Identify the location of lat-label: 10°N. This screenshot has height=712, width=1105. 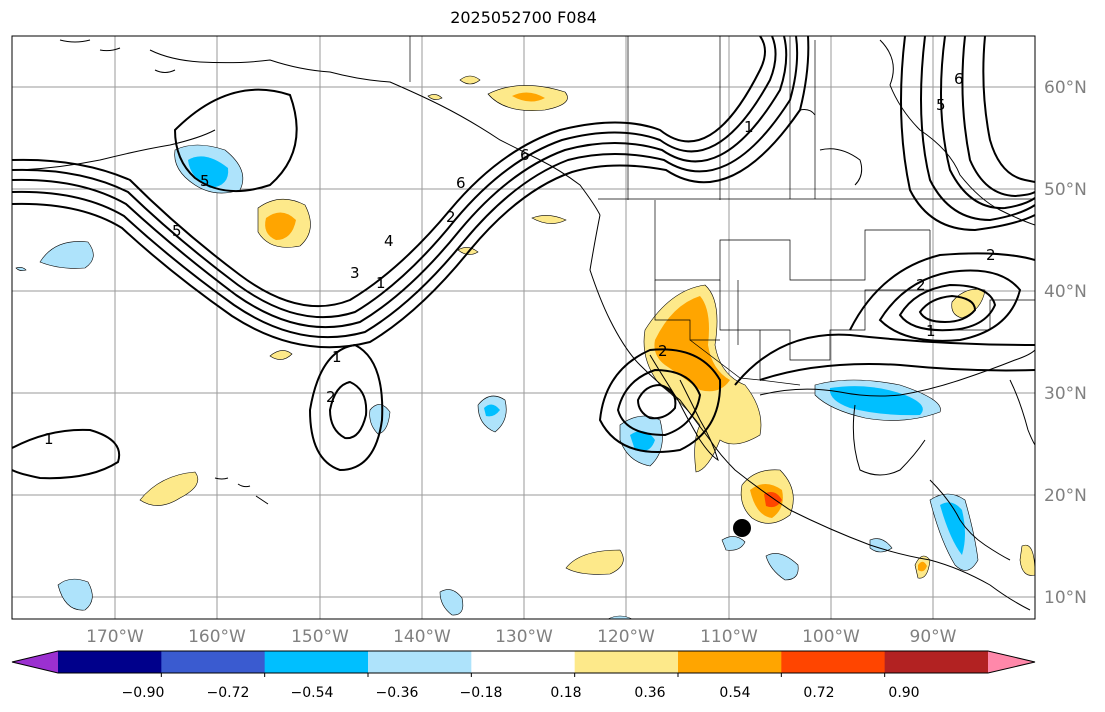
(1065, 598).